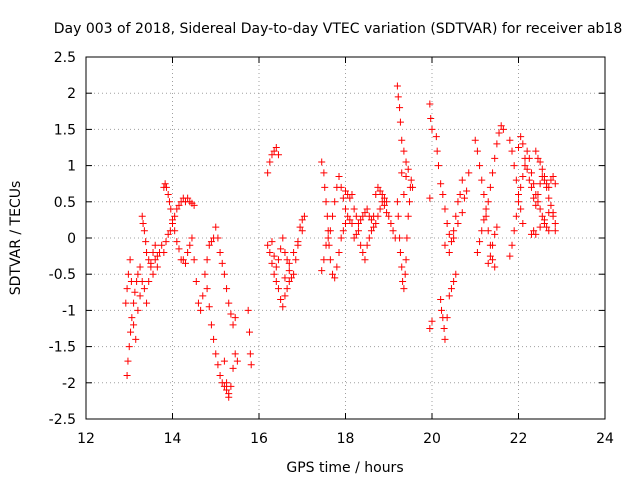  What do you see at coordinates (62, 348) in the screenshot?
I see `y-tick-label: -1.5` at bounding box center [62, 348].